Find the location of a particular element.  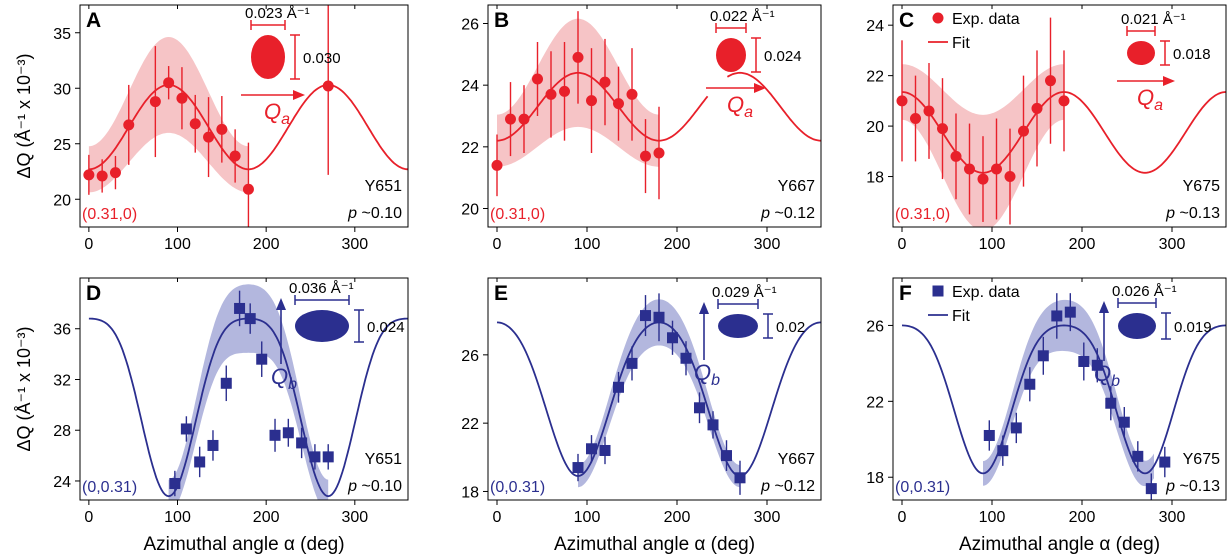

panel-label: A is located at coordinates (93, 20).